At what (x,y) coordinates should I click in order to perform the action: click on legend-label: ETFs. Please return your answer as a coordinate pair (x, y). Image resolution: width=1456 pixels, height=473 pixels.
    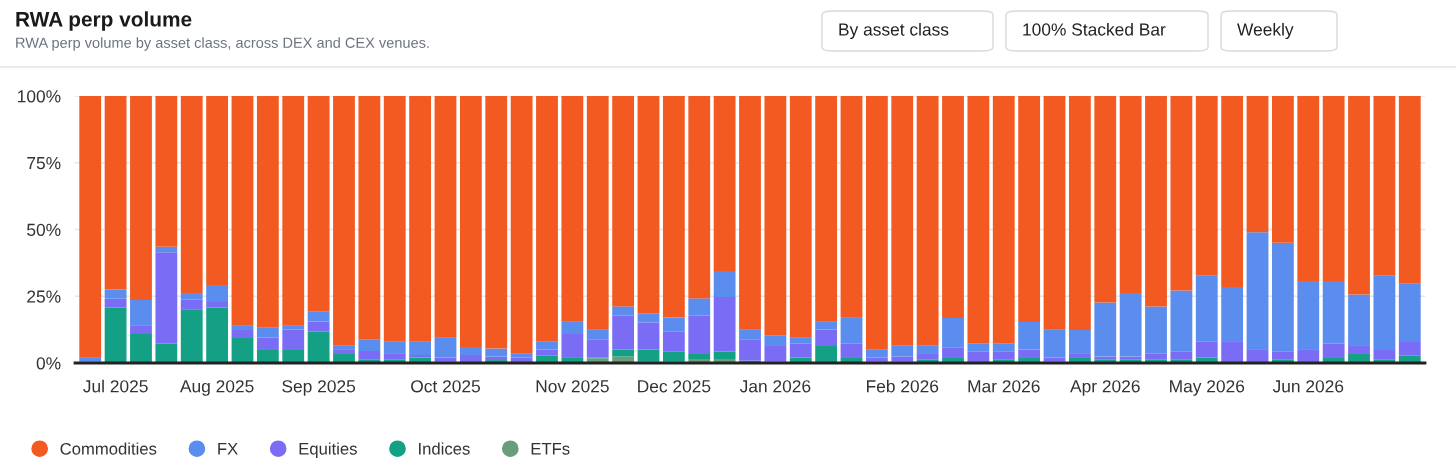
    Looking at the image, I should click on (550, 449).